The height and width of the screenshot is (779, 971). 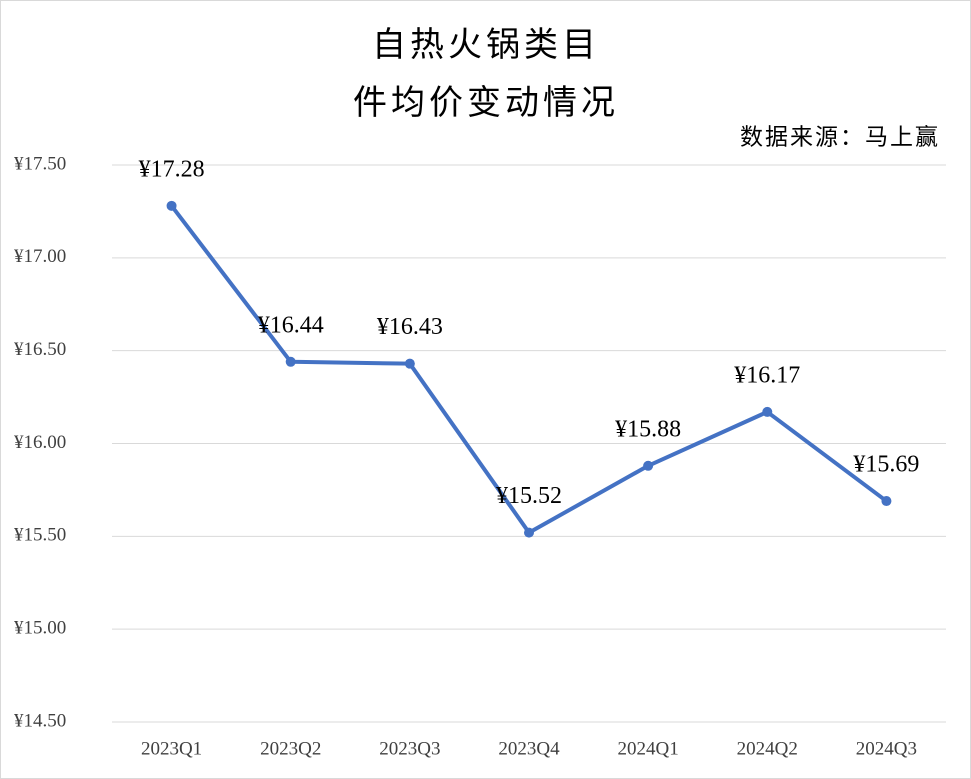 I want to click on value-label: ¥17.28, so click(x=172, y=169).